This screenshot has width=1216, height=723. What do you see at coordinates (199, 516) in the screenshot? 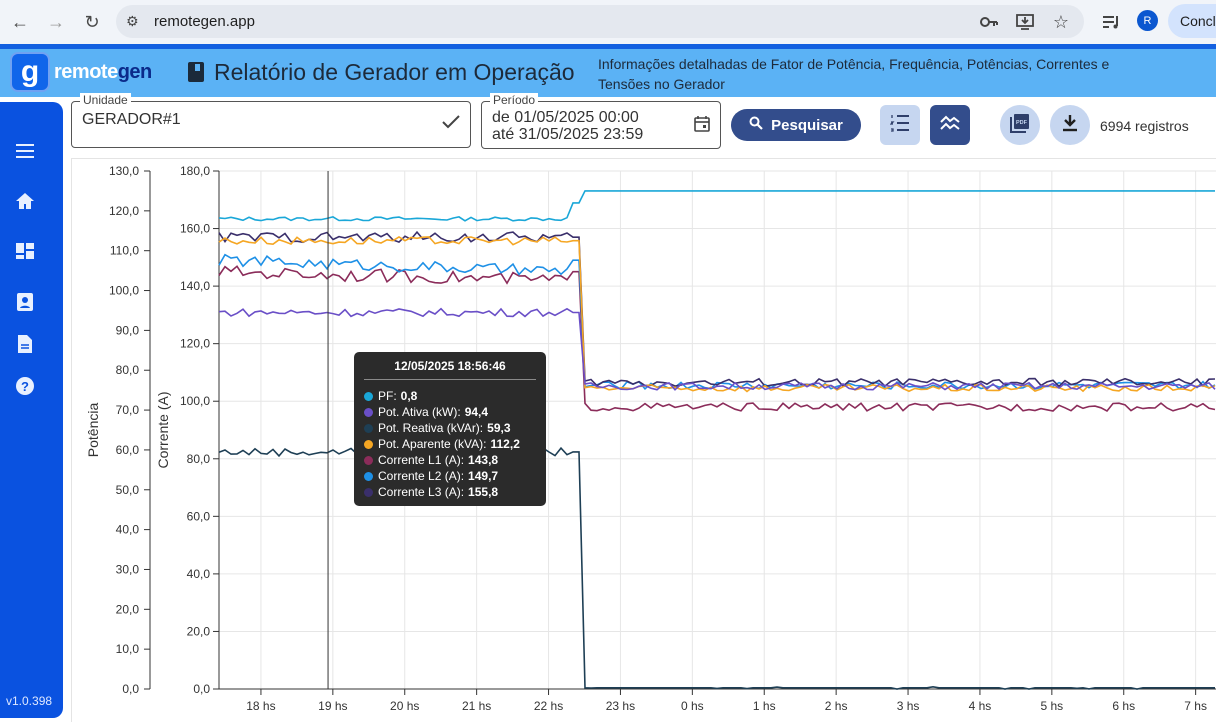
I see `right-tick-label: 60,0` at bounding box center [199, 516].